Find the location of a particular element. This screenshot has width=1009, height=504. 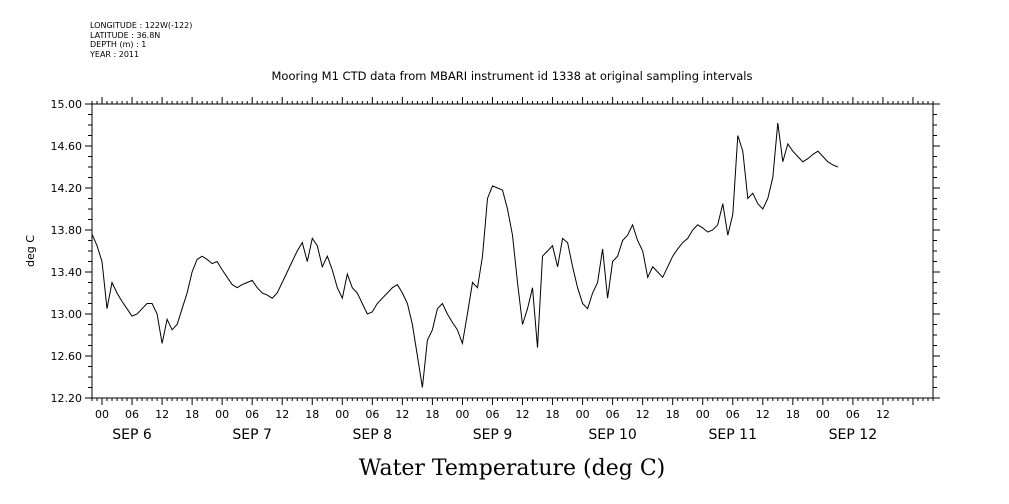

y-tick-label: 13.80 is located at coordinates (67, 230).